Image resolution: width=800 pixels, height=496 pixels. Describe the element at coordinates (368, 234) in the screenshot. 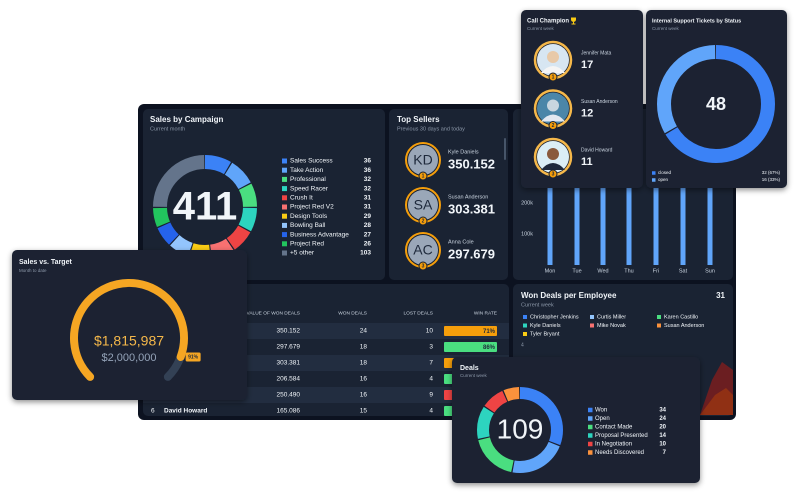

I see `legend-value: 27` at that location.